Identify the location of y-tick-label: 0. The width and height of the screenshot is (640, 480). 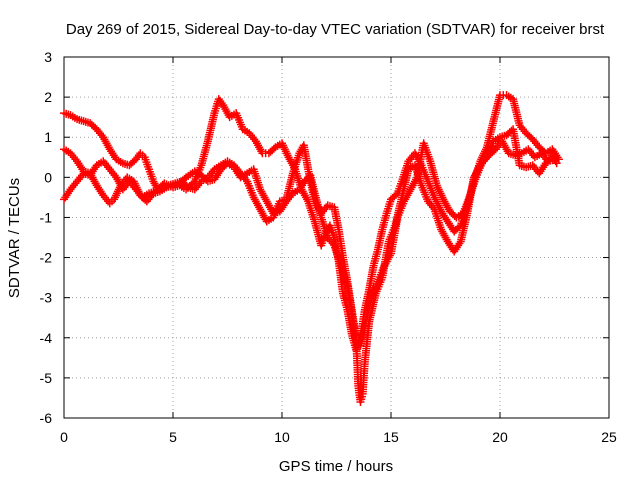
(48, 177).